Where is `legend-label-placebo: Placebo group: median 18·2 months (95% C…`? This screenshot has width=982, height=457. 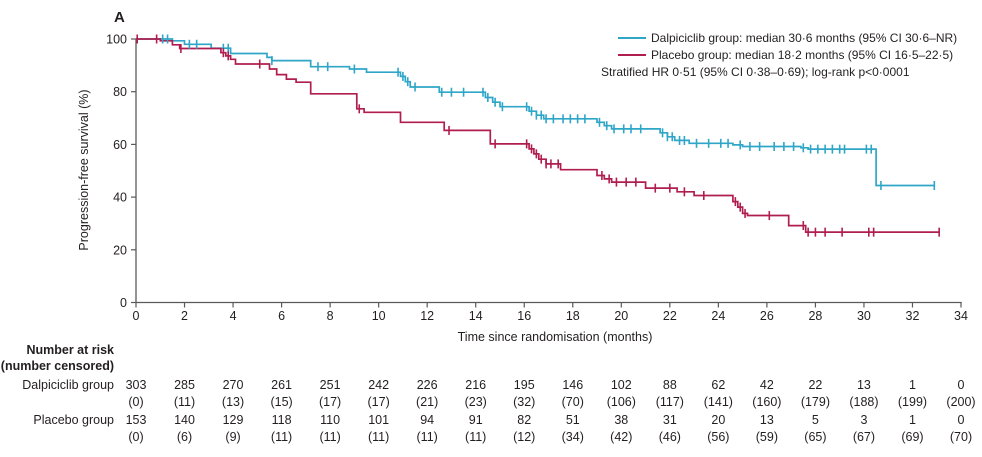 legend-label-placebo: Placebo group: median 18·2 months (95% C… is located at coordinates (802, 55).